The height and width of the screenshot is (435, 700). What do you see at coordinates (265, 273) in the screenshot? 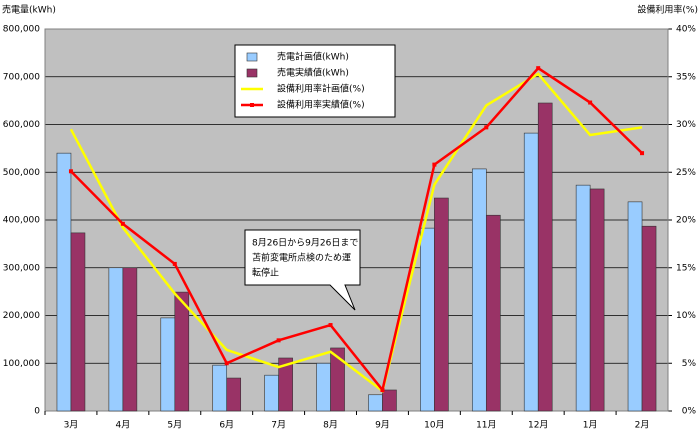
I see `annotation: 転停止` at bounding box center [265, 273].